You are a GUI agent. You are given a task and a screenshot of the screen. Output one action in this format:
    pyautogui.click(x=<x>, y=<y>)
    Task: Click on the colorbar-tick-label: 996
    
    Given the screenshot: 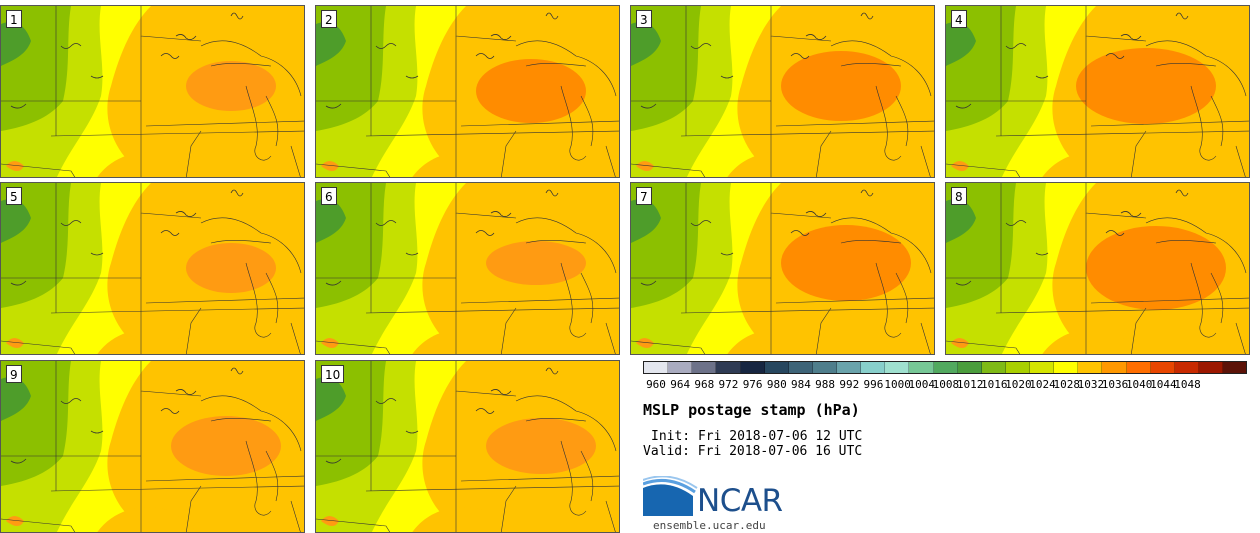 What is the action you would take?
    pyautogui.click(x=873, y=384)
    